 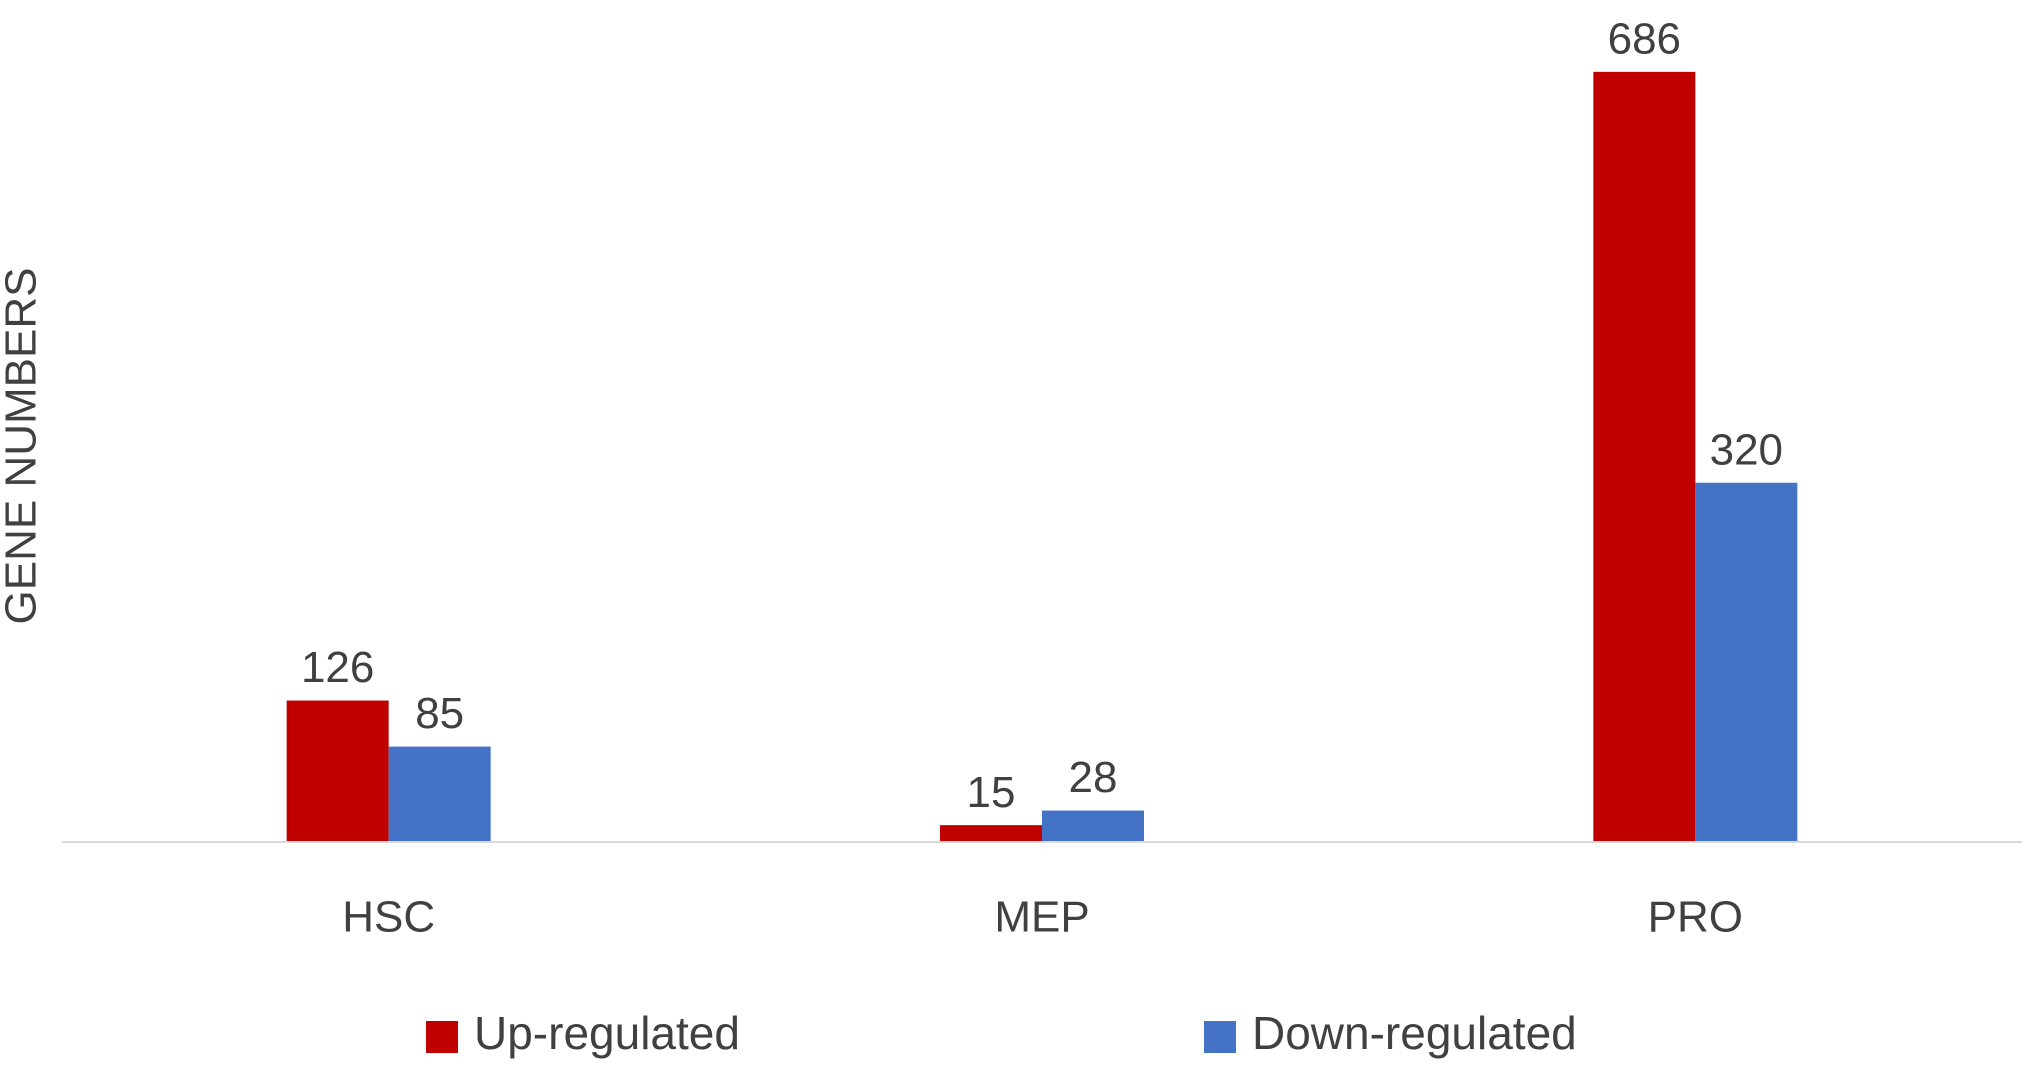 I want to click on value-label: 85, so click(x=439, y=713).